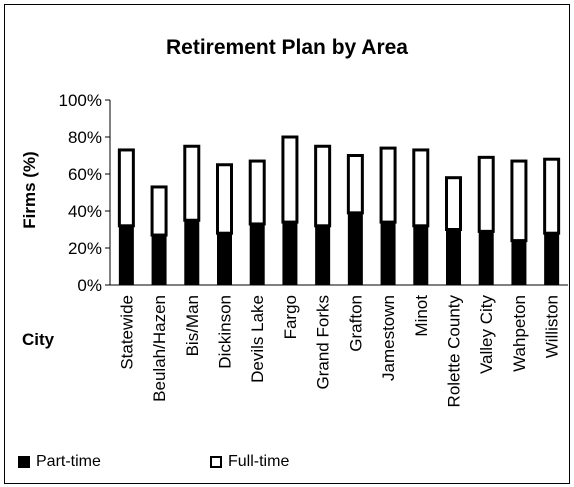 This screenshot has height=487, width=574. Describe the element at coordinates (486, 335) in the screenshot. I see `x-tick-label: Valley City` at that location.